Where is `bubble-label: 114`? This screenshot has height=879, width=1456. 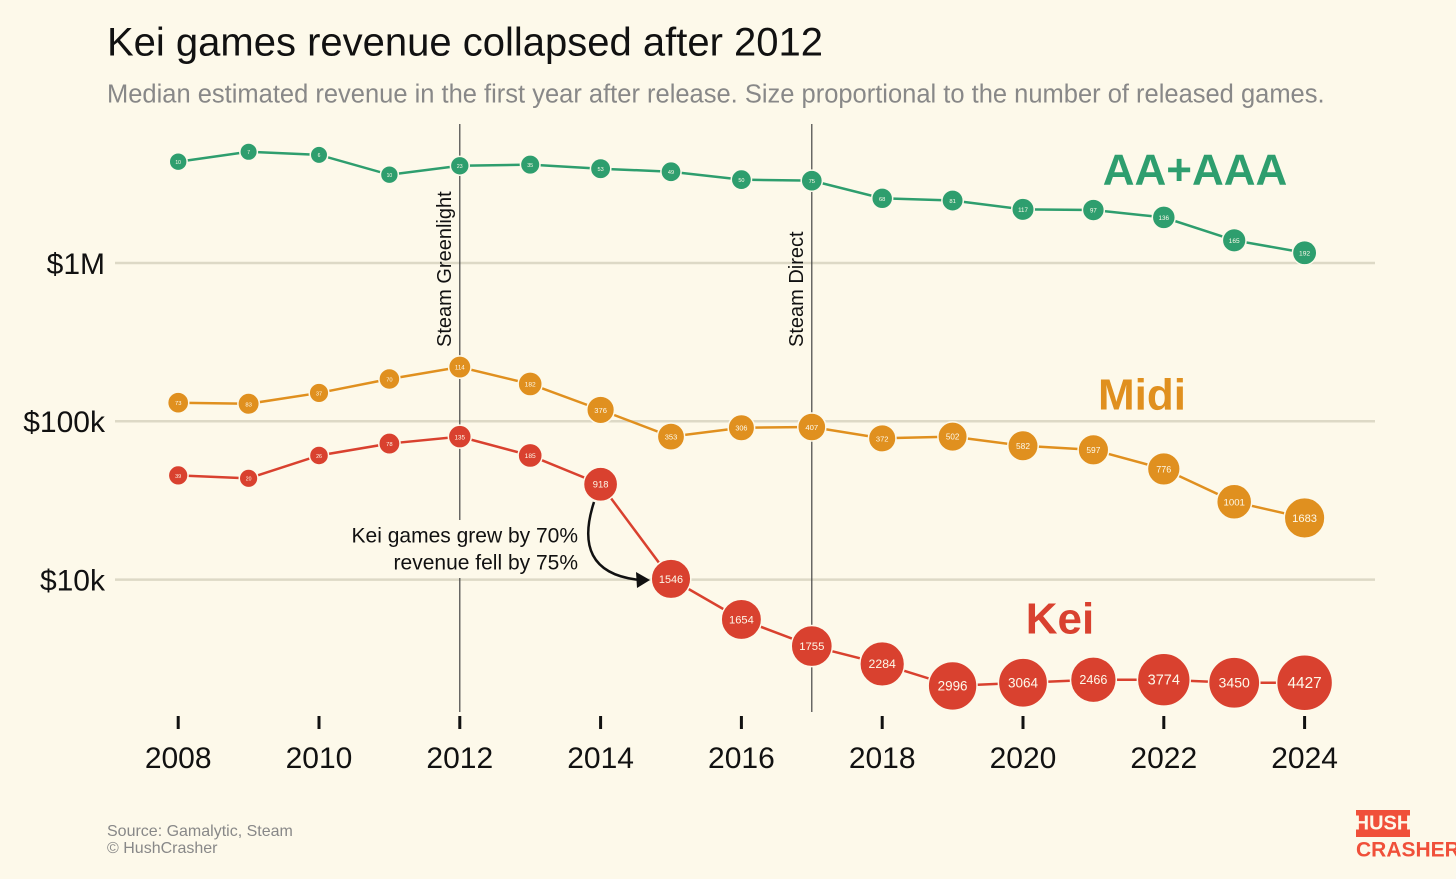
bubble-label: 114 is located at coordinates (460, 368).